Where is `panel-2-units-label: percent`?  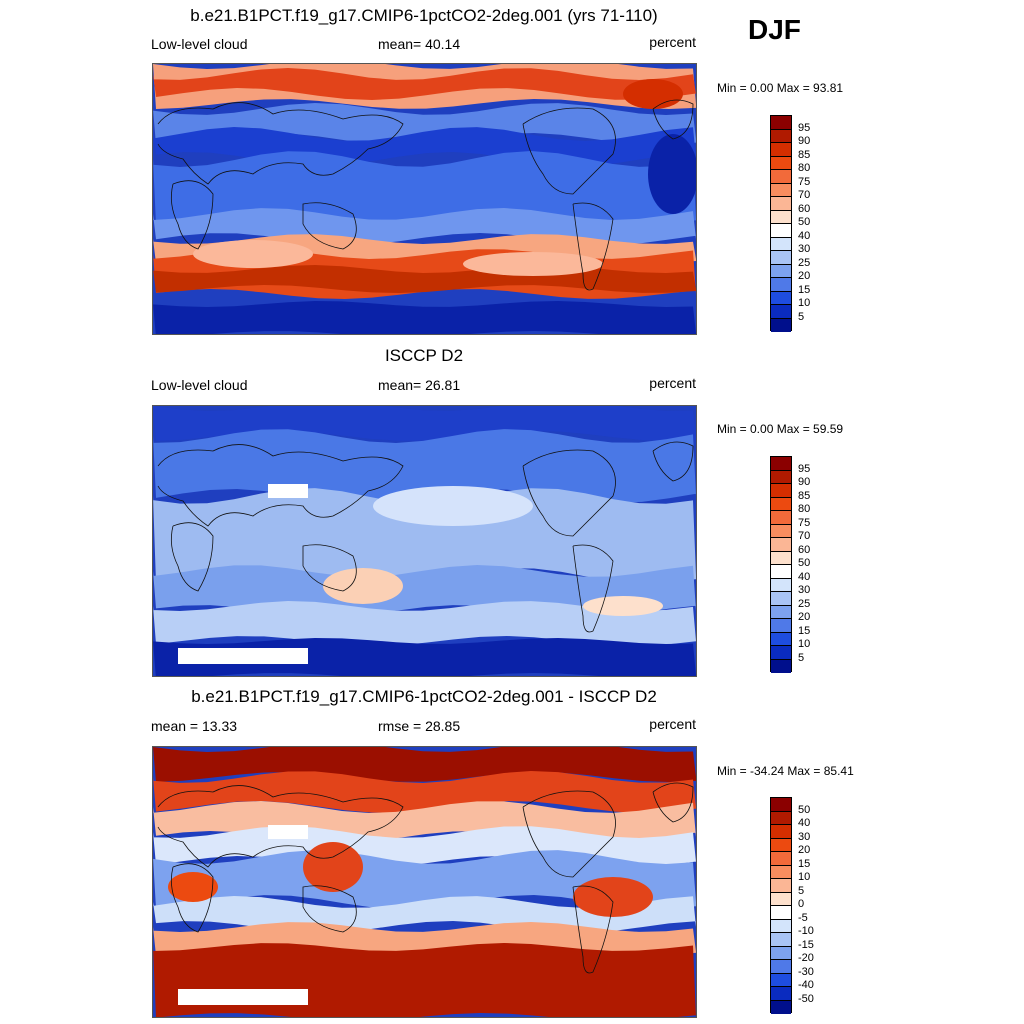
panel-2-units-label: percent is located at coordinates (672, 383).